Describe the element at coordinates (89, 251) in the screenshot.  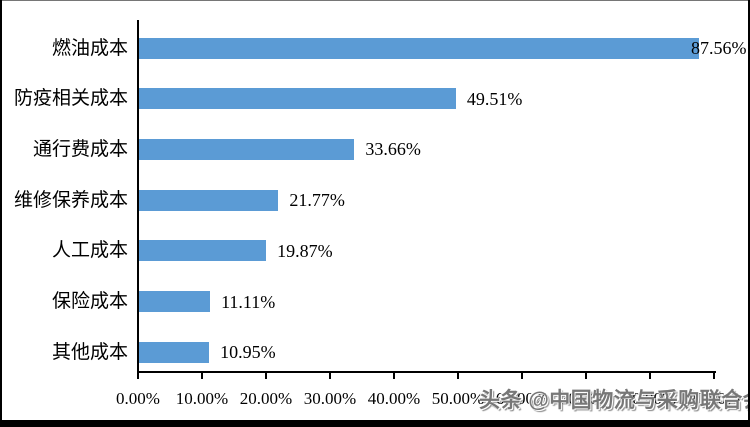
I see `category-label: 人工成本` at that location.